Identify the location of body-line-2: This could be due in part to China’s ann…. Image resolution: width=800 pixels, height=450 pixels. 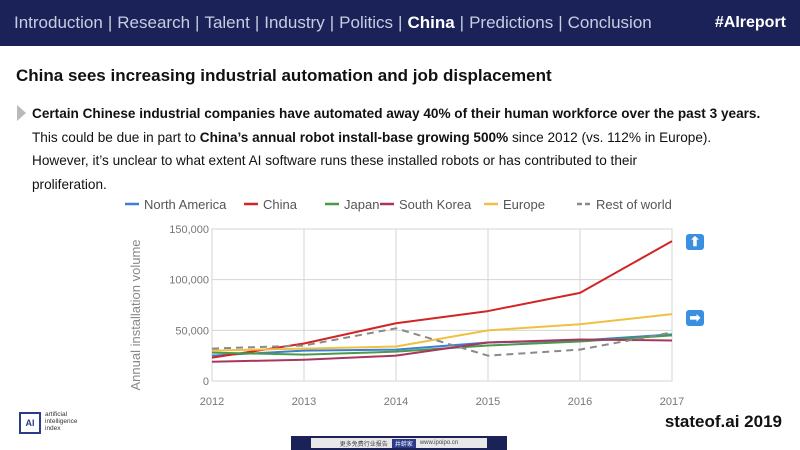
(412, 138).